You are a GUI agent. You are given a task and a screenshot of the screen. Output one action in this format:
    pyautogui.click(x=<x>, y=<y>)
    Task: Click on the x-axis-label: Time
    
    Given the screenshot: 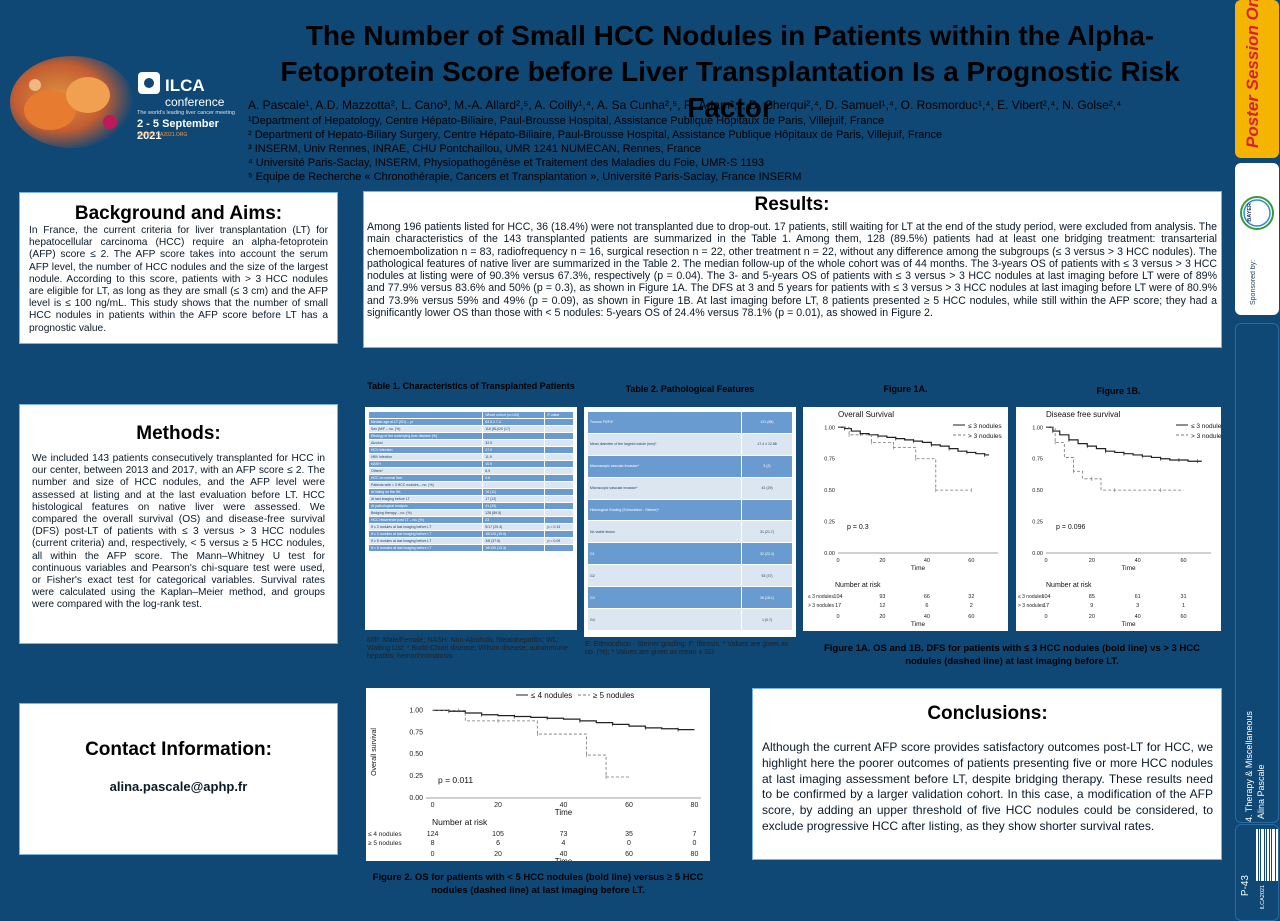 What is the action you would take?
    pyautogui.click(x=918, y=568)
    